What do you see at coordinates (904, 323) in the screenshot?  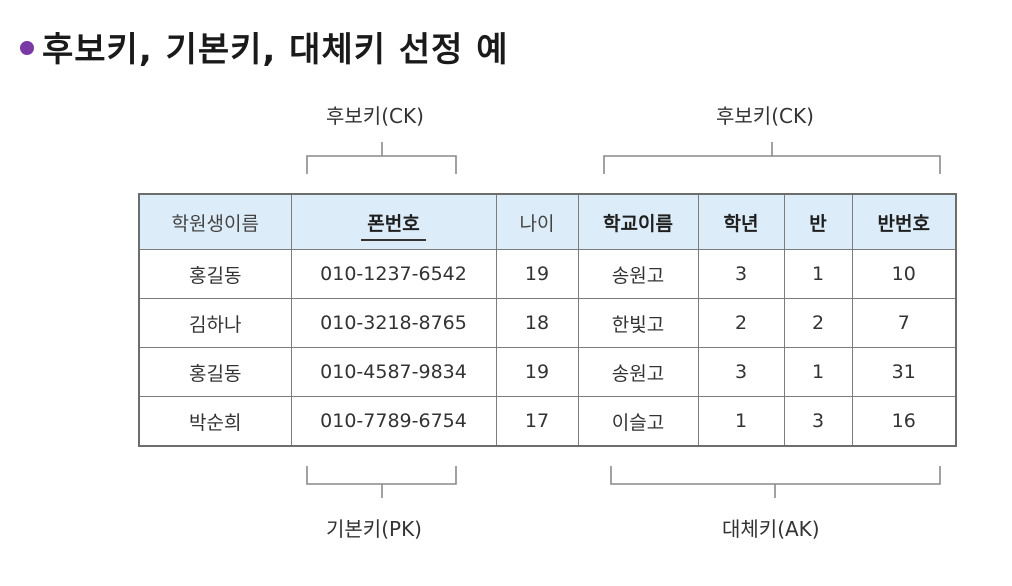 I see `cell-class-number: 7` at bounding box center [904, 323].